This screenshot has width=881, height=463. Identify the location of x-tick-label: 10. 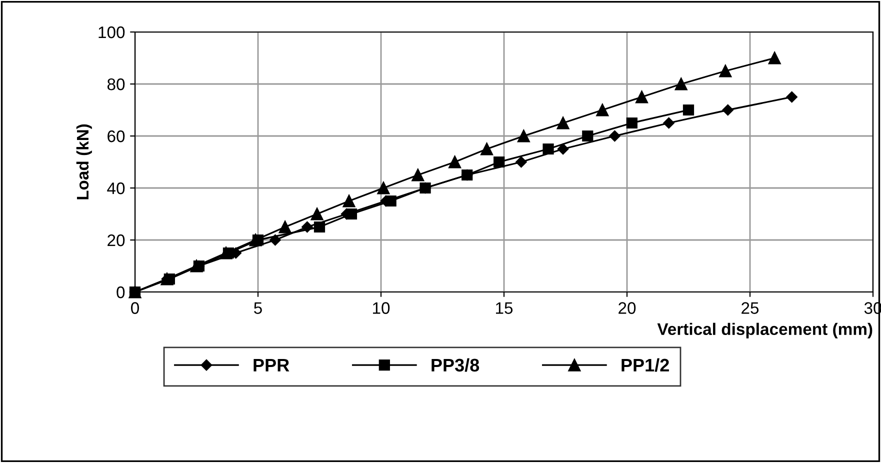
(381, 308).